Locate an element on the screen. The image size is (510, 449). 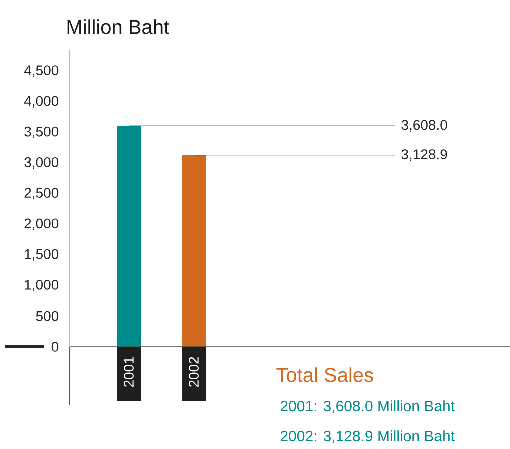
text: Total Sales is located at coordinates (325, 375).